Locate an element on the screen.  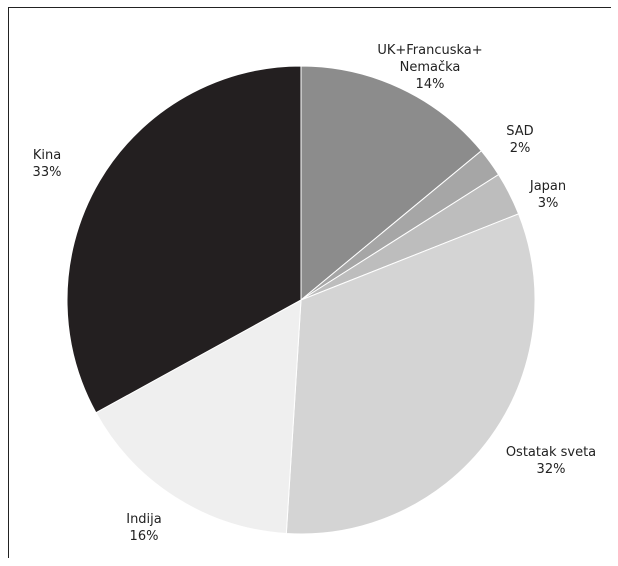
slice-label-3: Ostatak sveta 32% is located at coordinates (551, 461).